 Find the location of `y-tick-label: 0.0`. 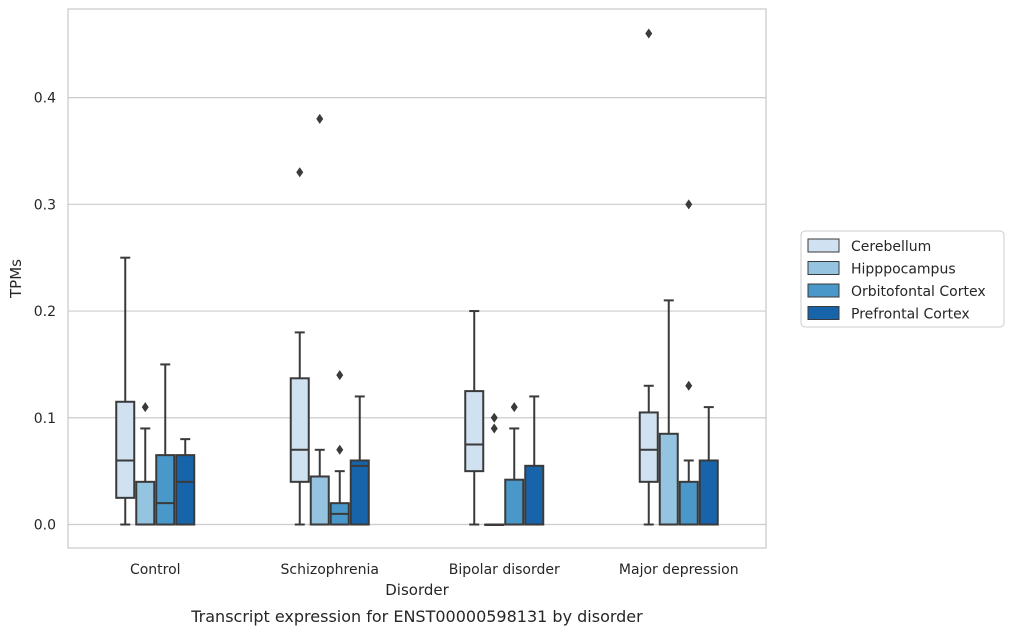

y-tick-label: 0.0 is located at coordinates (45, 526).